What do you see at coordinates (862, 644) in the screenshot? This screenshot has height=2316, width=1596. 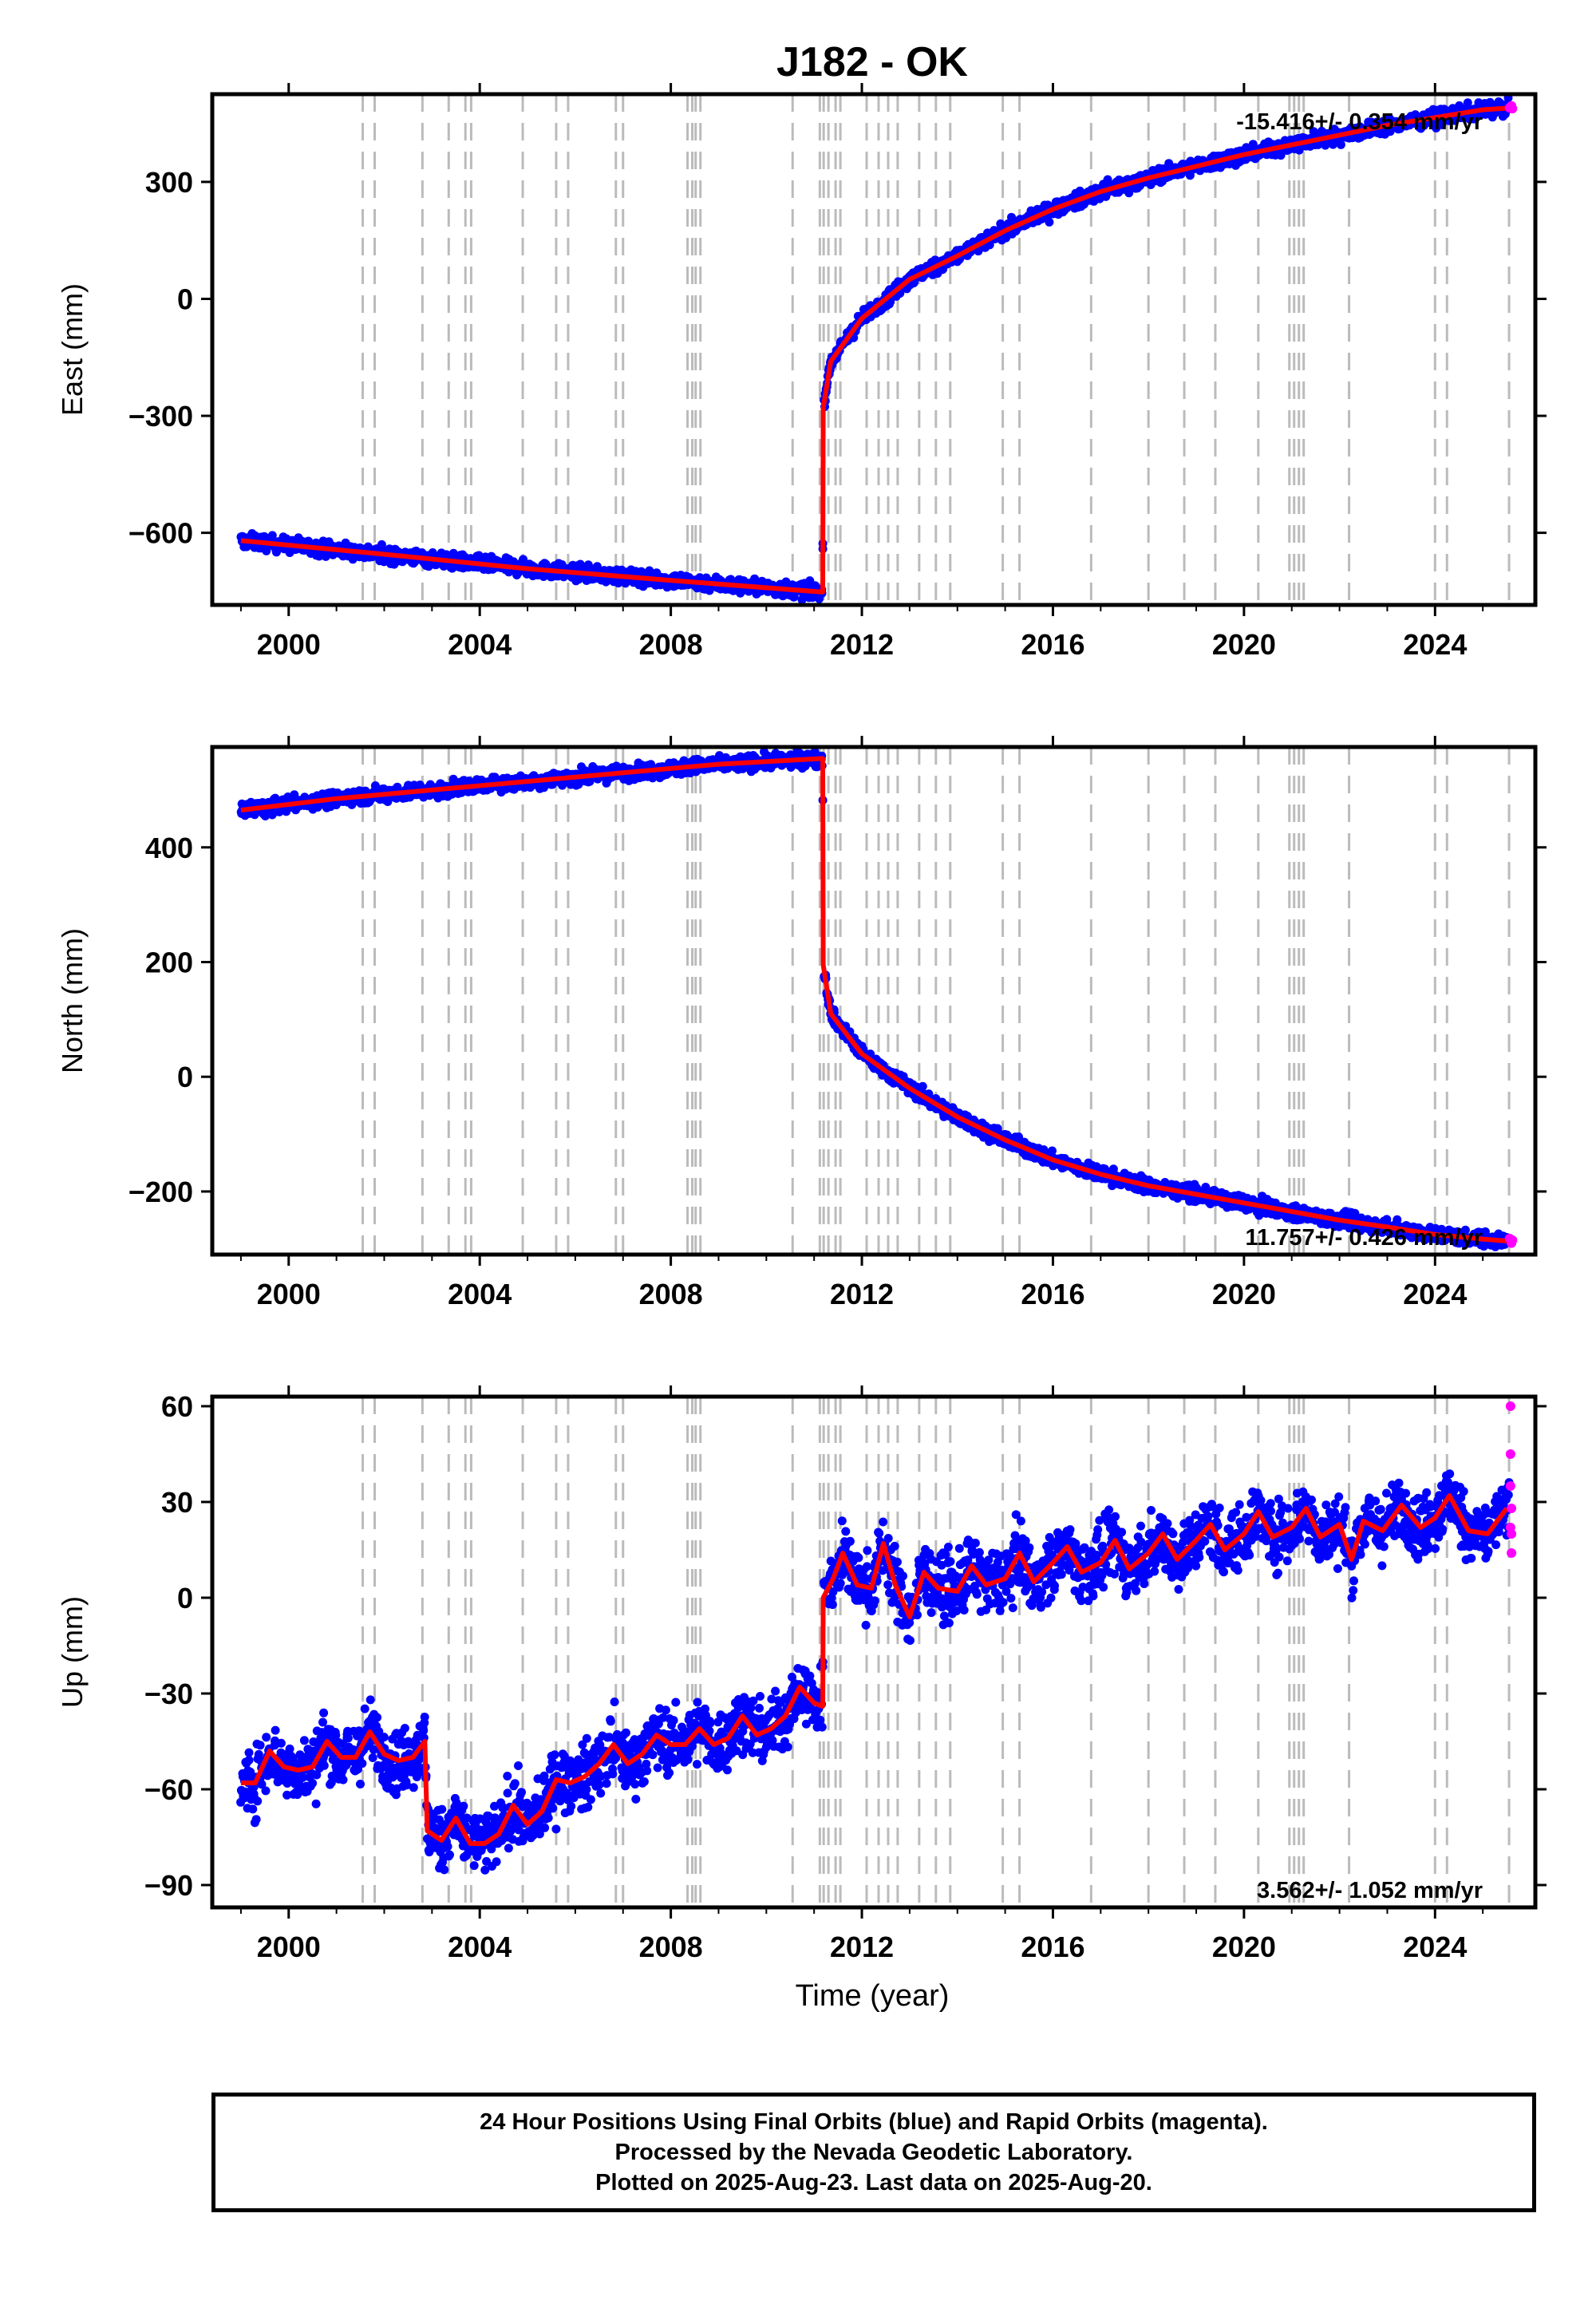 I see `east-x-tick-label: 2012` at bounding box center [862, 644].